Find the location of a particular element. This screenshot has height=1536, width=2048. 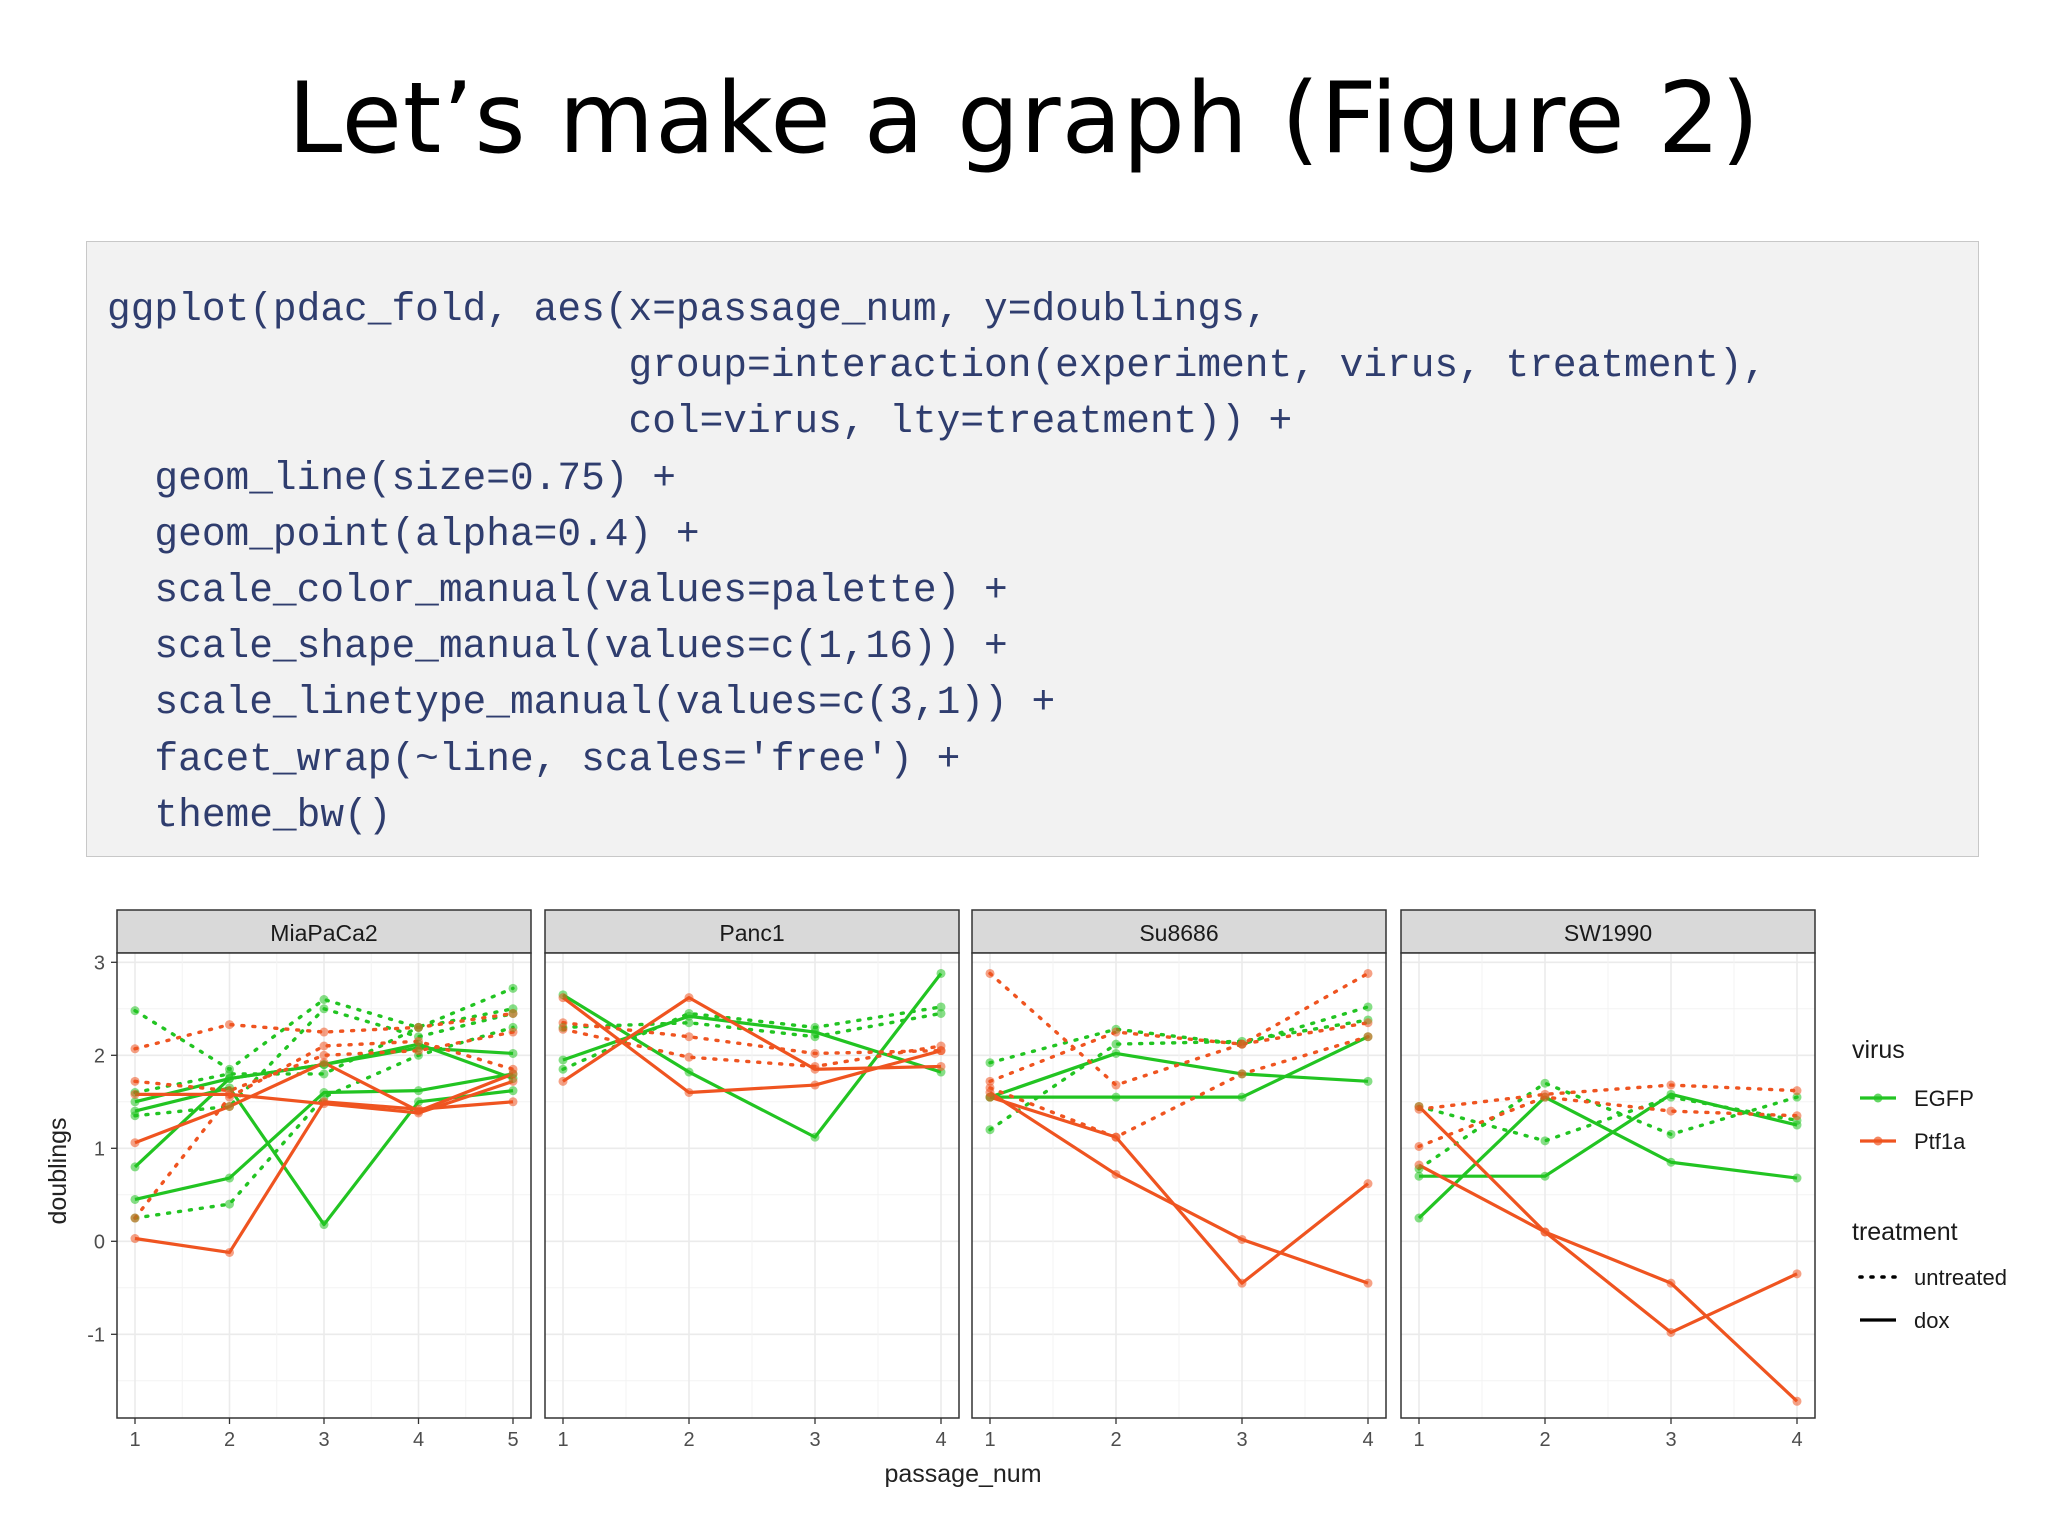

legend-label: Ptf1a is located at coordinates (1940, 1141).